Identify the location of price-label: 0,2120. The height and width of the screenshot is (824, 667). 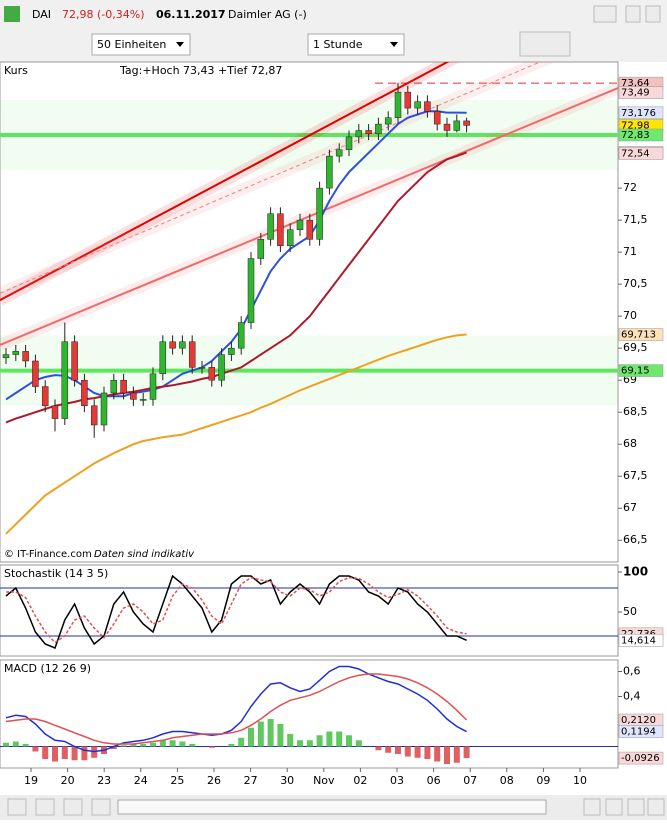
(638, 720).